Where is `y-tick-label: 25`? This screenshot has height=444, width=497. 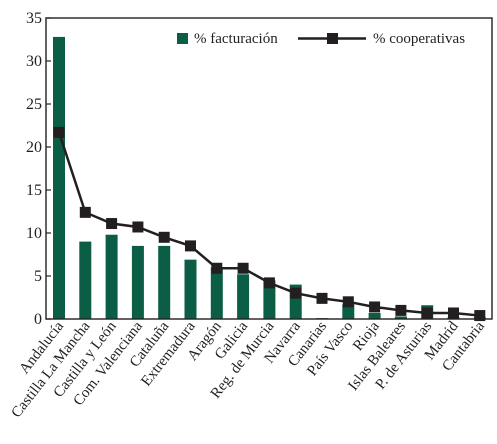 y-tick-label: 25 is located at coordinates (34, 104).